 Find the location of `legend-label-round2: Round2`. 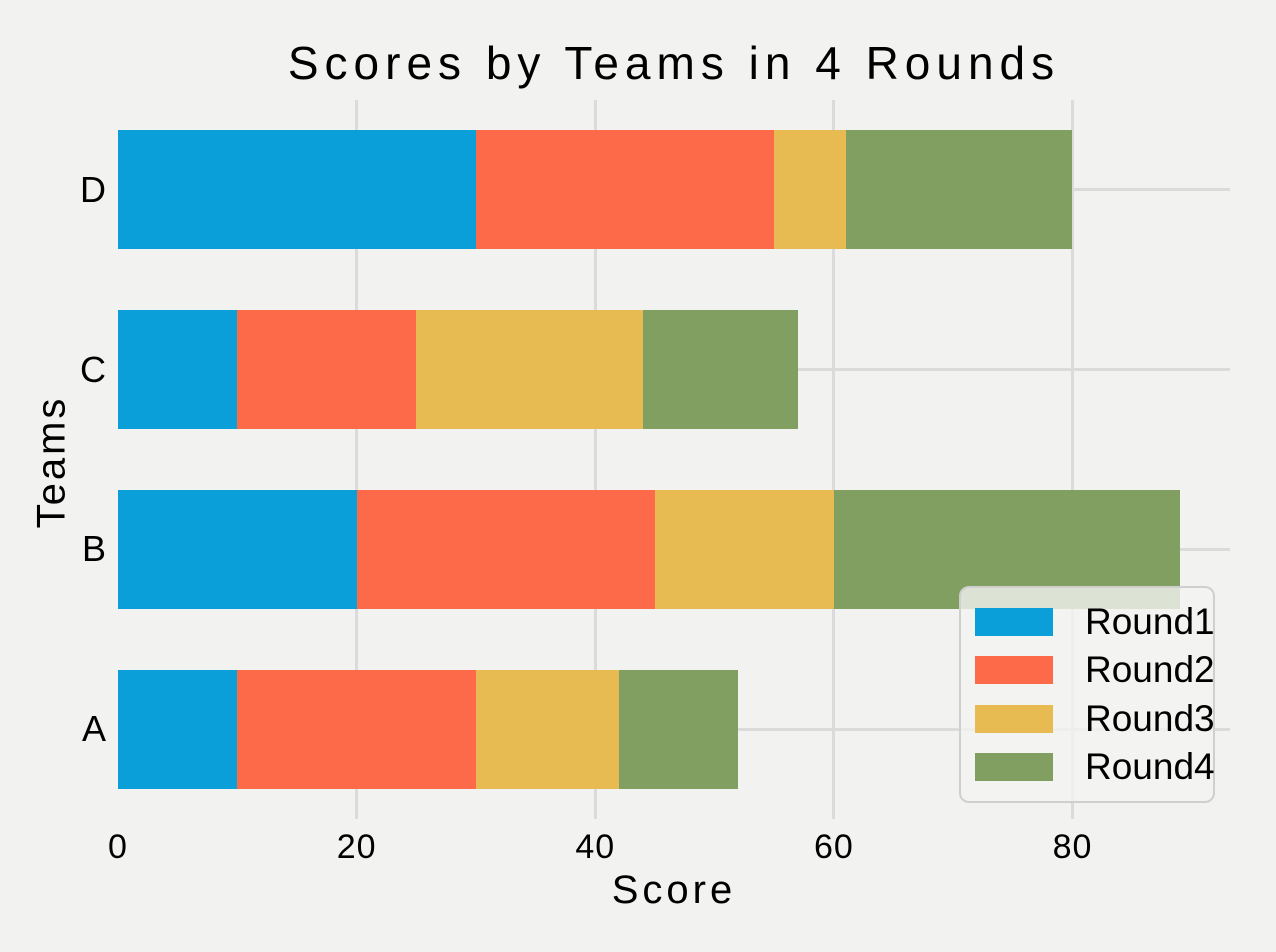

legend-label-round2: Round2 is located at coordinates (1150, 670).